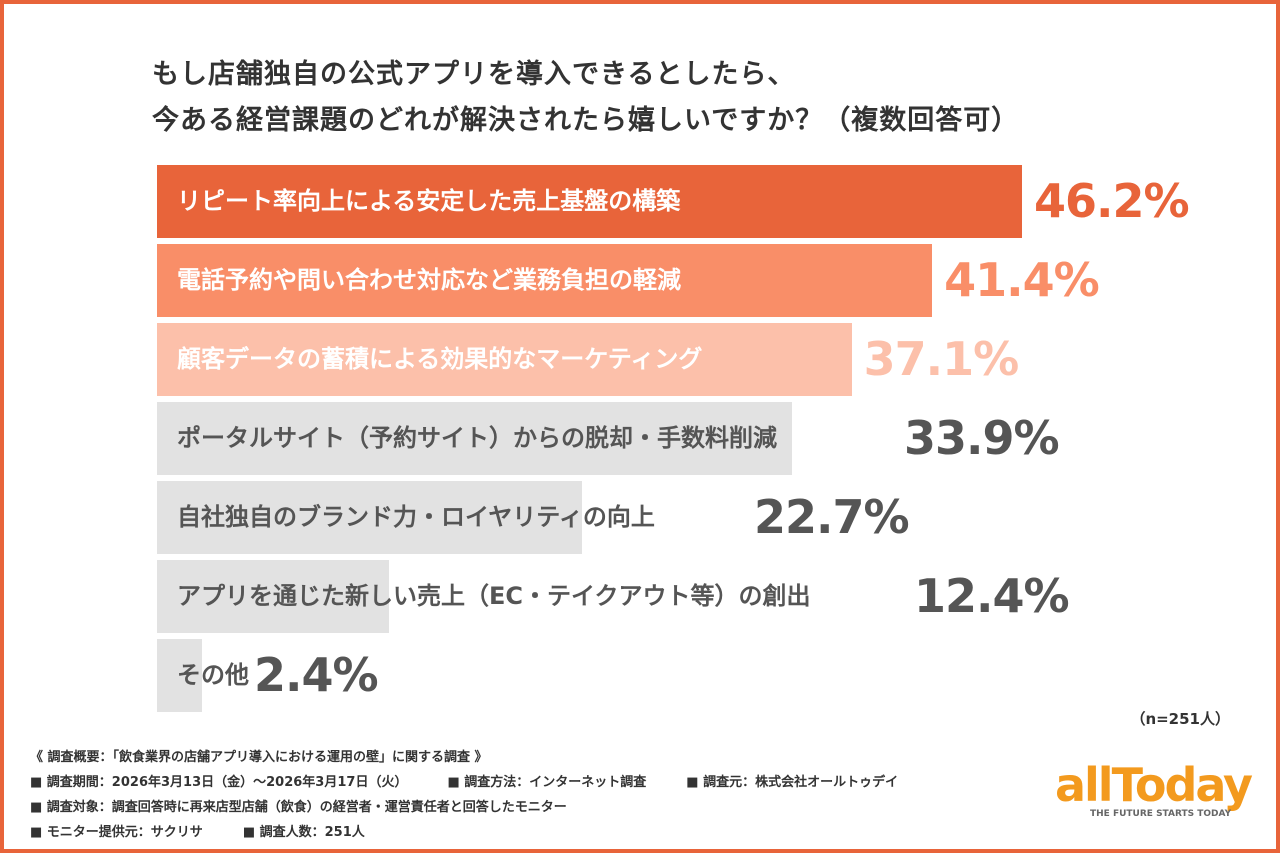  I want to click on notes-period: ■ 調査期間：2026年3月13日（金）～2026年3月17日（火）, so click(219, 782).